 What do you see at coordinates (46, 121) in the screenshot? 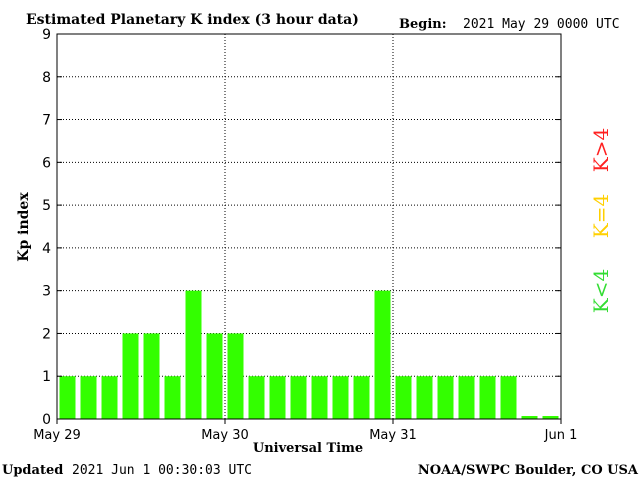
I see `y-tick-label: 7` at bounding box center [46, 121].